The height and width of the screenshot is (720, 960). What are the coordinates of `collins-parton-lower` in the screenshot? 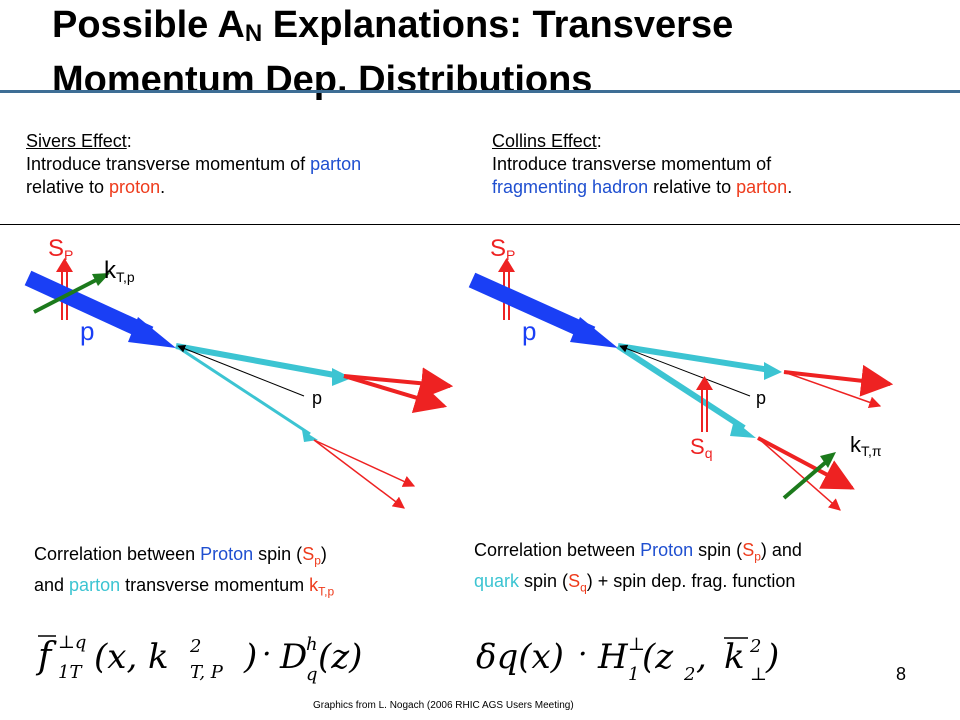 It's located at (681, 387).